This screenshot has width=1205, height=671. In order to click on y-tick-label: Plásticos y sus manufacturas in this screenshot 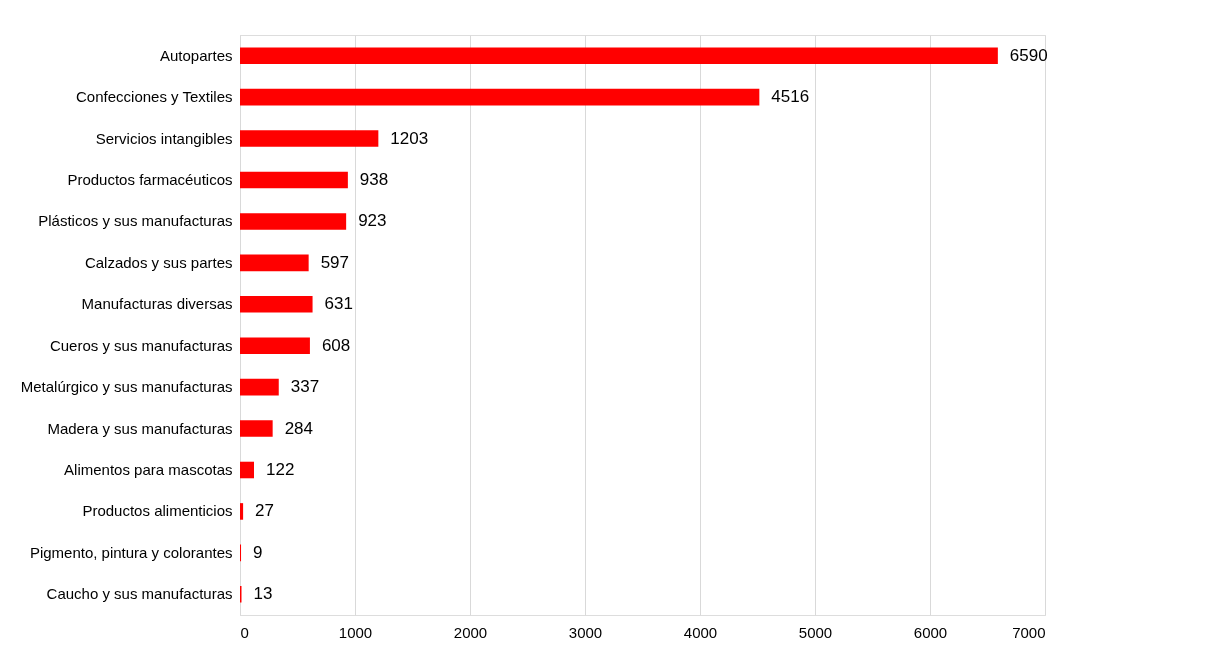, I will do `click(135, 221)`.